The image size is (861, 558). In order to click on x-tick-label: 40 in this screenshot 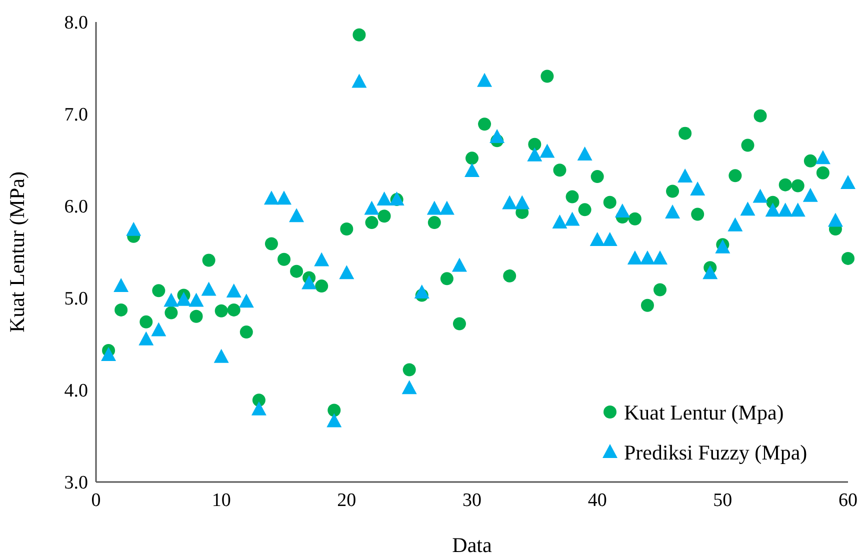, I will do `click(597, 500)`.